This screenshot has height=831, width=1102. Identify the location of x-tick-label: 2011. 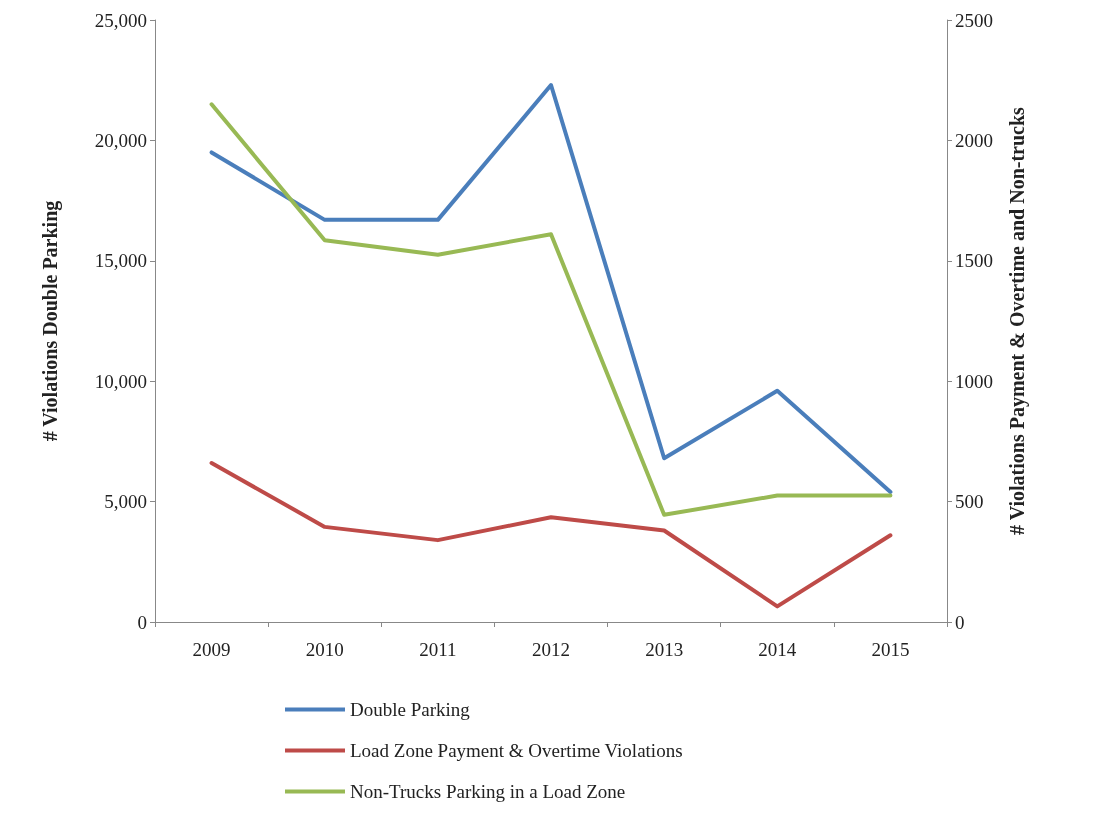
(438, 649).